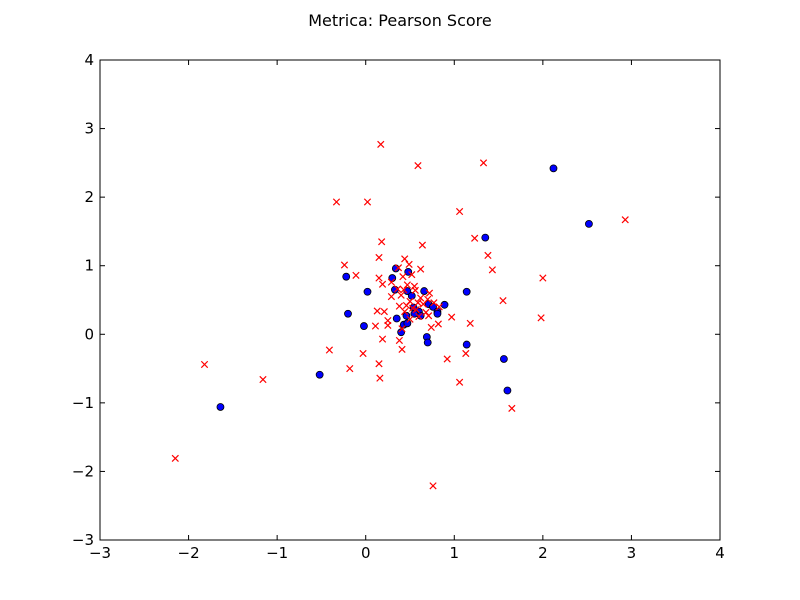 The image size is (800, 600). Describe the element at coordinates (100, 553) in the screenshot. I see `x-tick-label: −3` at that location.